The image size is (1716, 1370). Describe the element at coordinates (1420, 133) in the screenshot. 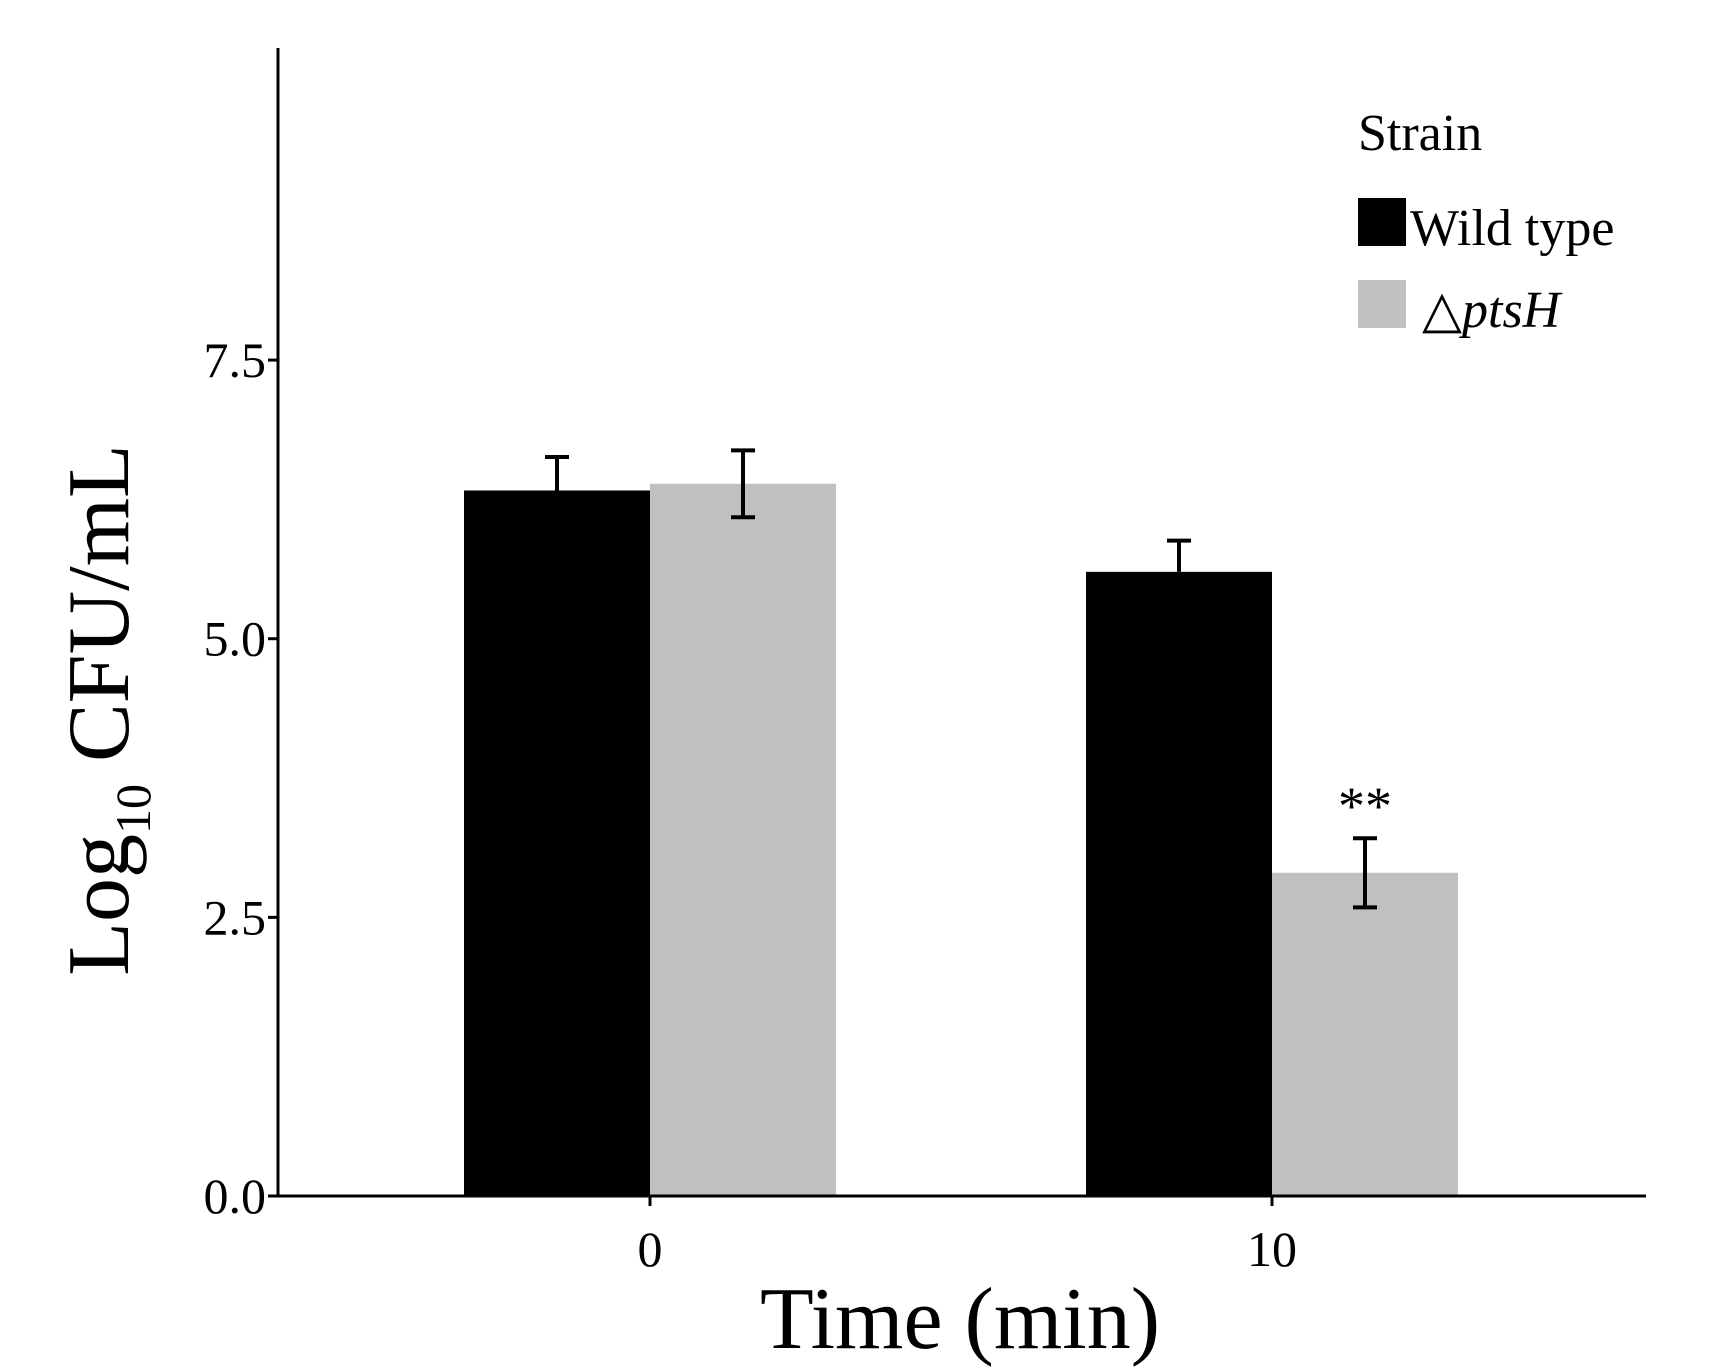

I see `legend-title: Strain` at that location.